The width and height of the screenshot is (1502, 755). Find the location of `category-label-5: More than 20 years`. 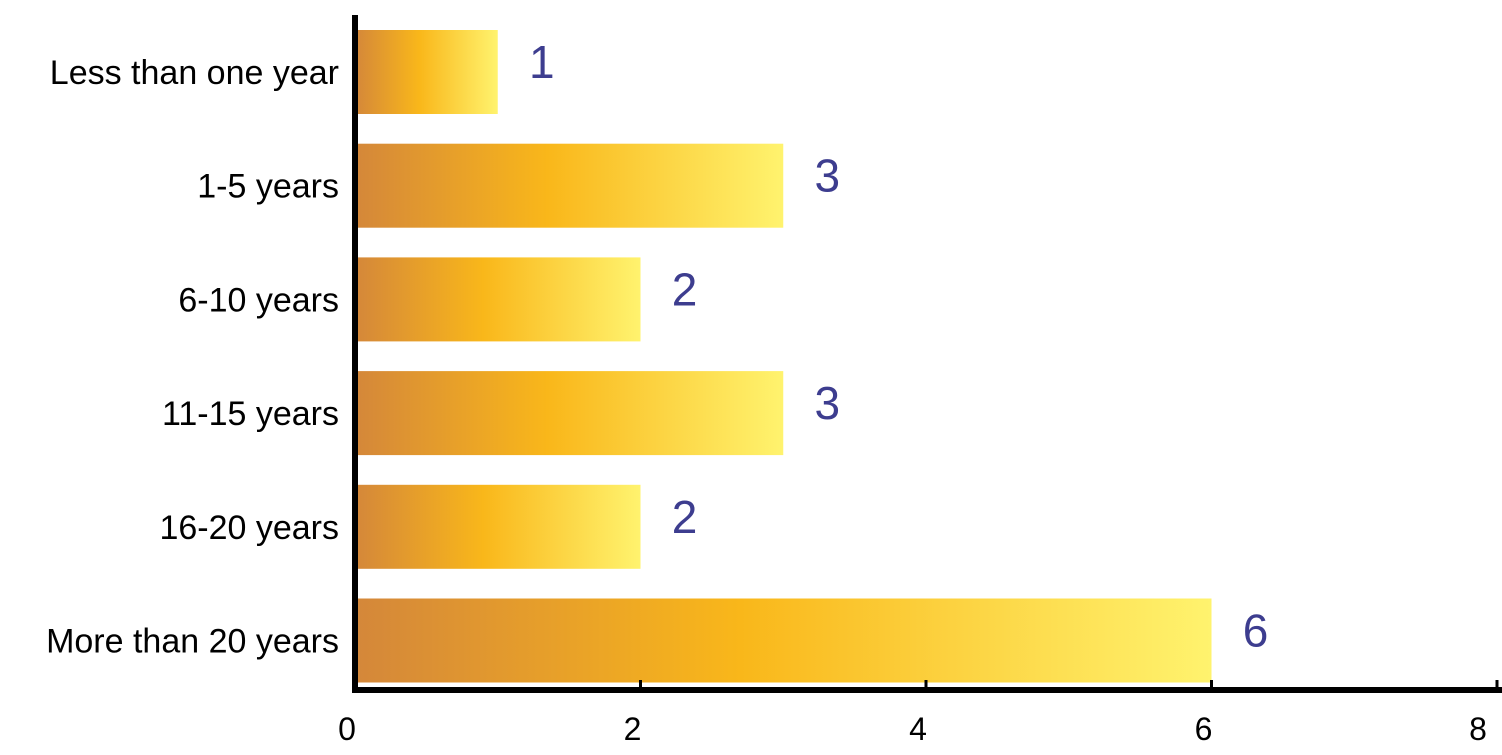

category-label-5: More than 20 years is located at coordinates (192, 642).